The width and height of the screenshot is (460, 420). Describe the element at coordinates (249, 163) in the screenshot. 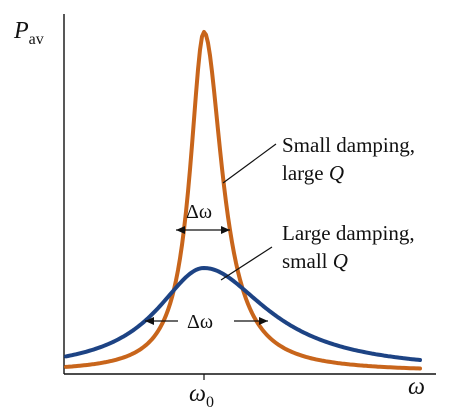

I see `small-damping-leader` at that location.